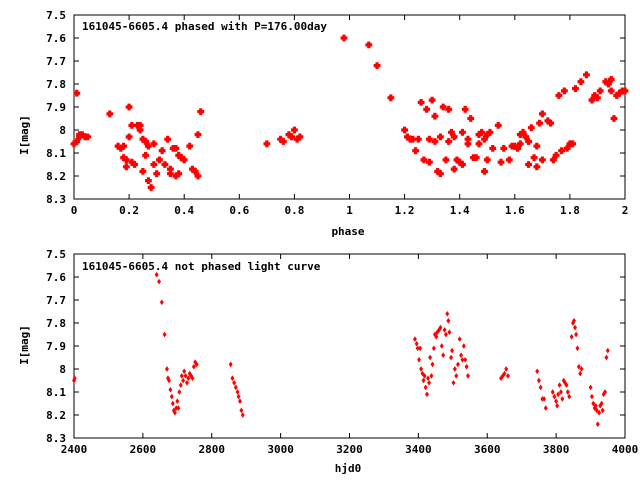  What do you see at coordinates (56, 300) in the screenshot?
I see `unphased-y-tick-label: 7.7` at bounding box center [56, 300].